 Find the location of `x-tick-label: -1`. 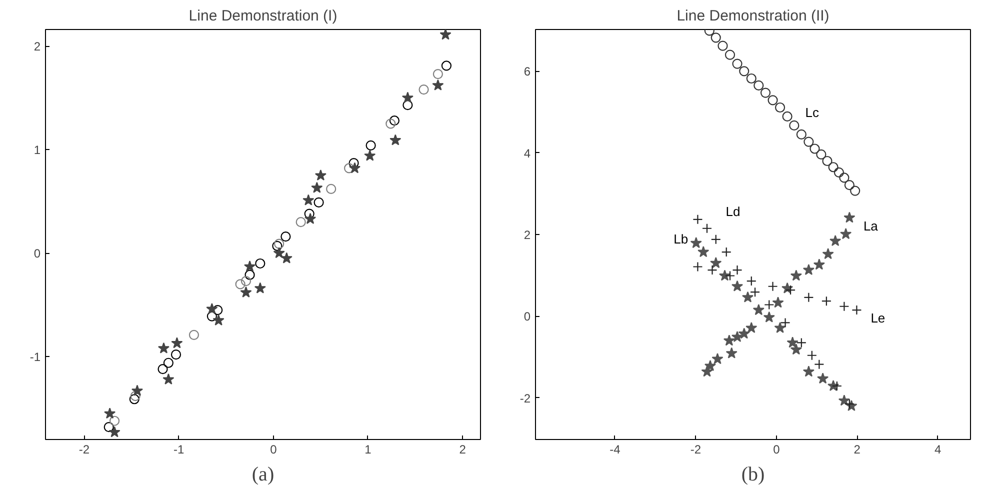

x-tick-label: -1 is located at coordinates (179, 449).